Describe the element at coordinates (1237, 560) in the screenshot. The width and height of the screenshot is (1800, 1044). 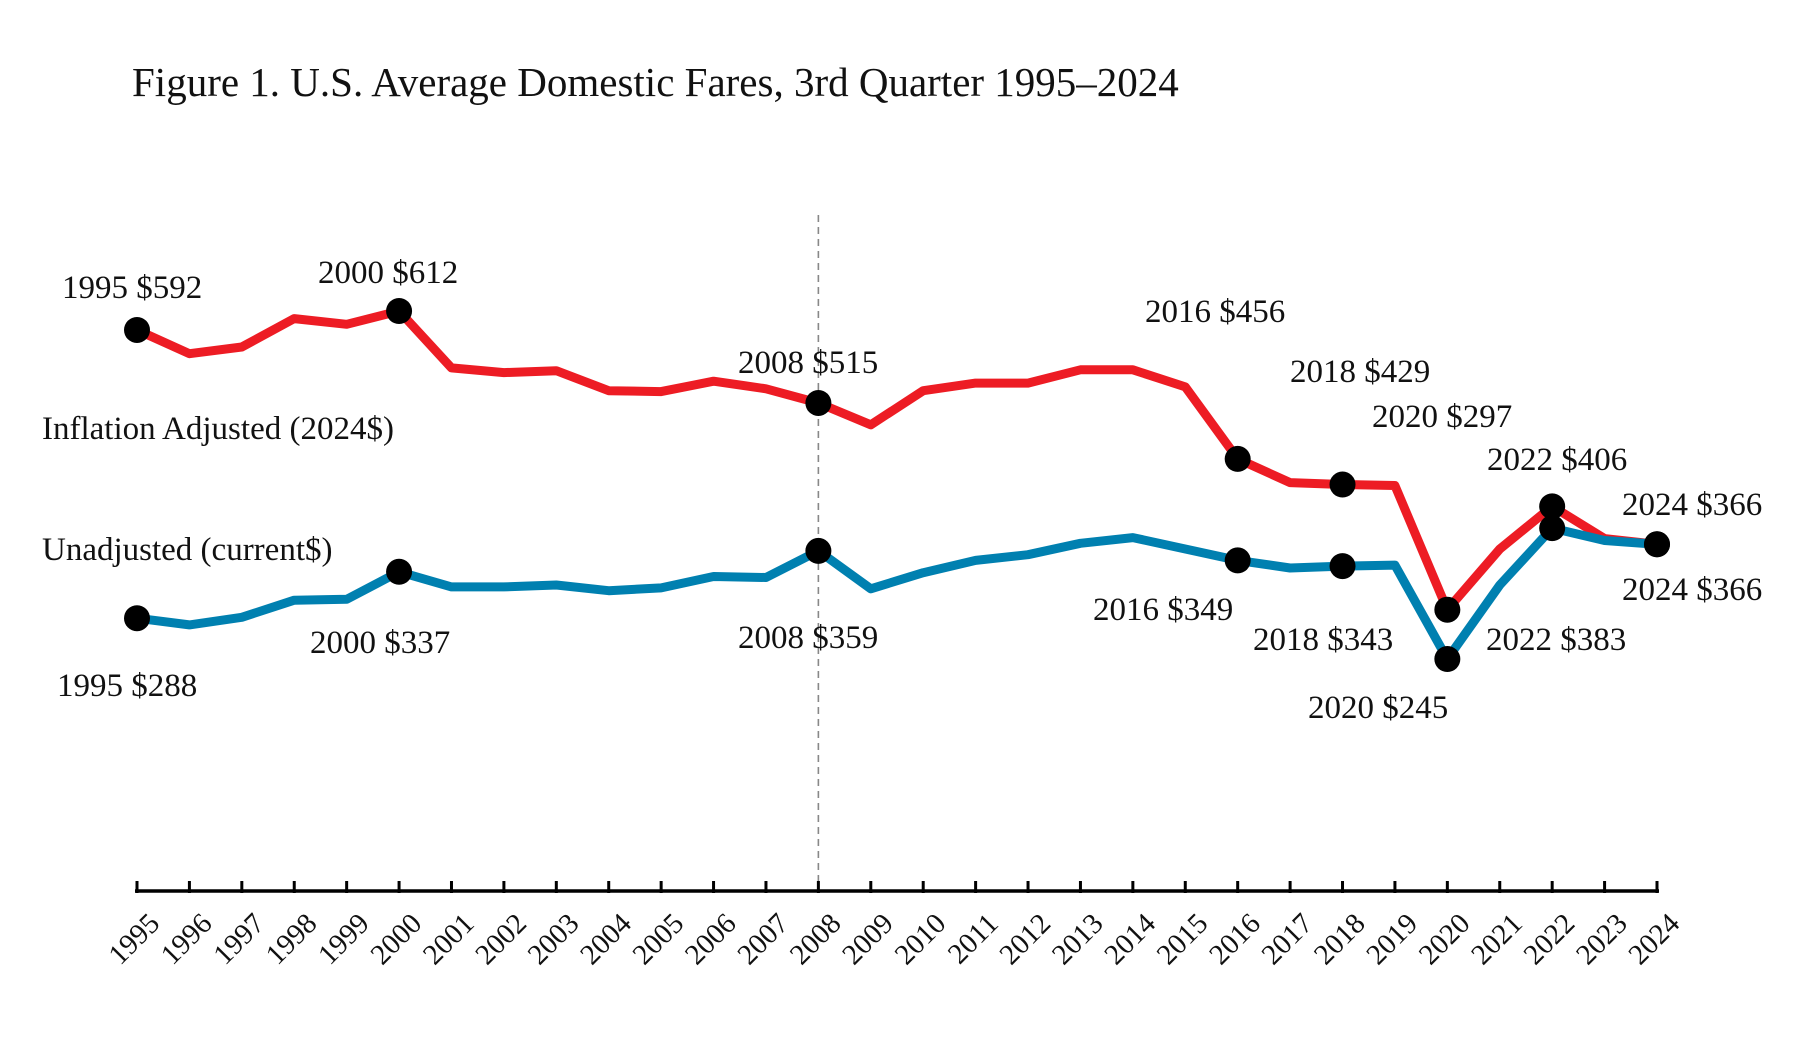
I see `marker-unadjusted-2016` at that location.